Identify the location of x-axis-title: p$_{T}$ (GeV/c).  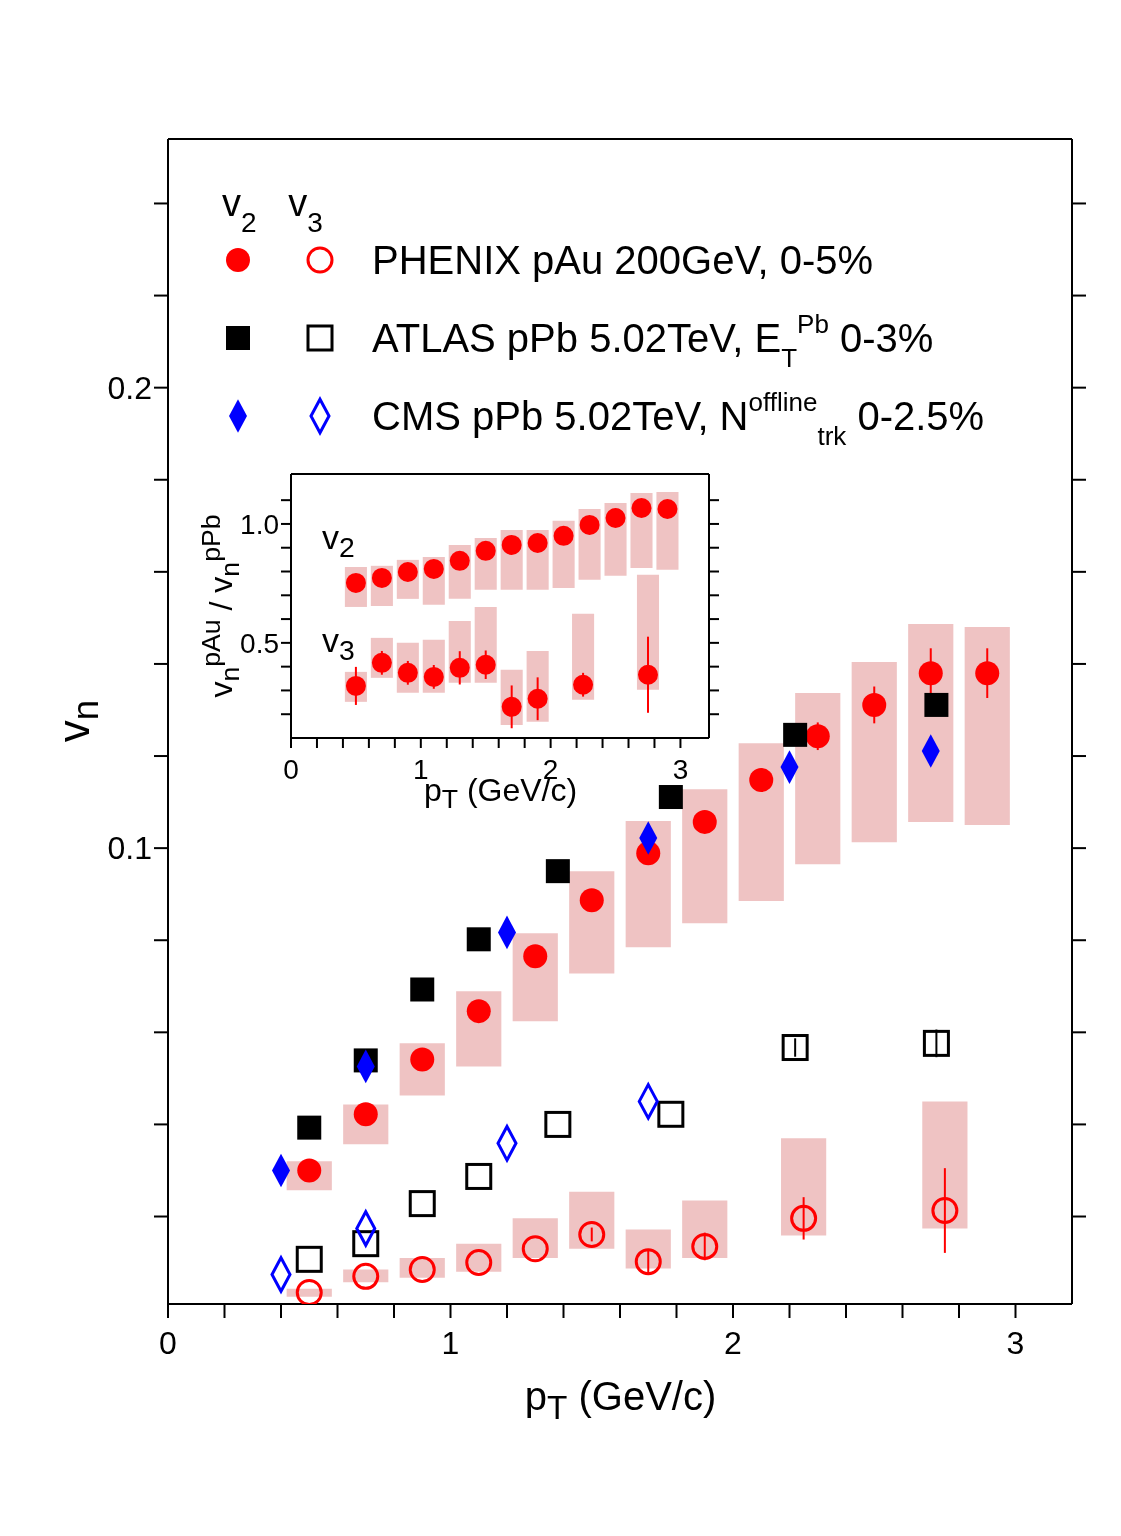
(620, 1400).